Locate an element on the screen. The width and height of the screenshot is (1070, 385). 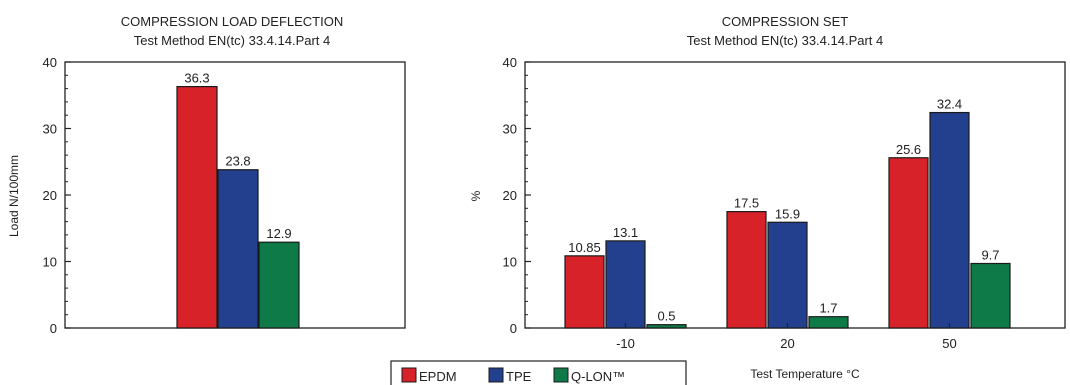
data-label: 15.9 is located at coordinates (787, 213).